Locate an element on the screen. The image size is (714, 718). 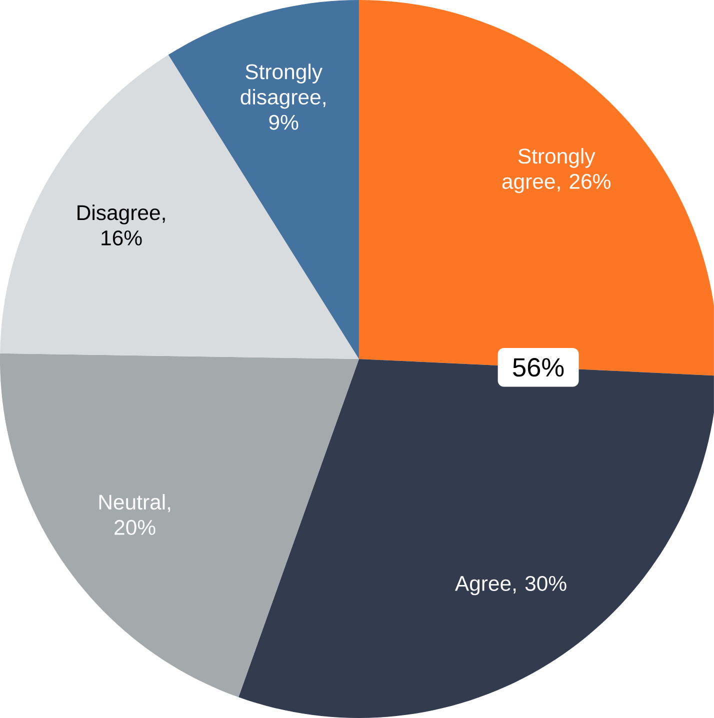
slice-label: Neutral, 20% is located at coordinates (134, 514).